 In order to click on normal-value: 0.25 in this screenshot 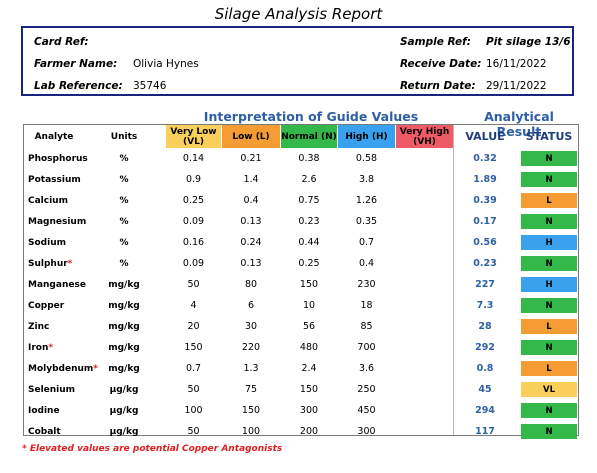, I will do `click(309, 263)`.